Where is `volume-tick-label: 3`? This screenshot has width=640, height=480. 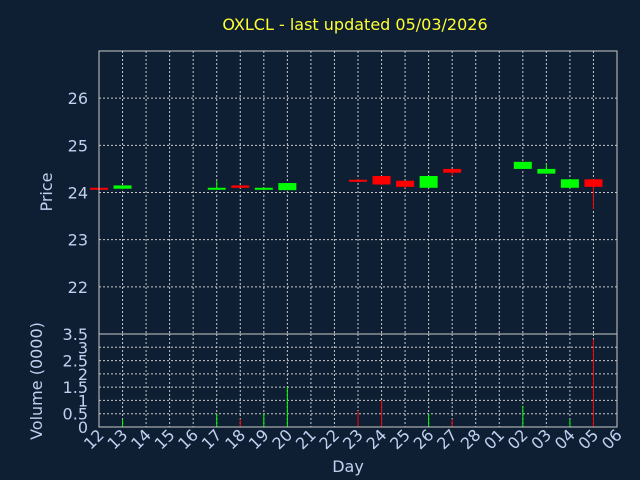
volume-tick-label: 3 is located at coordinates (83, 347).